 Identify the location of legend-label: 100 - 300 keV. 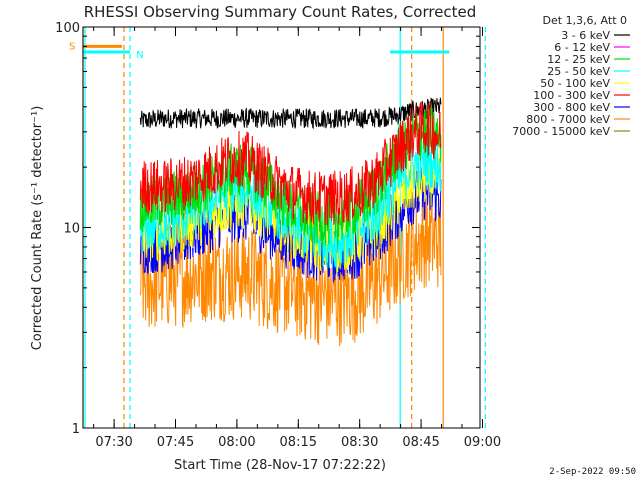
(571, 95).